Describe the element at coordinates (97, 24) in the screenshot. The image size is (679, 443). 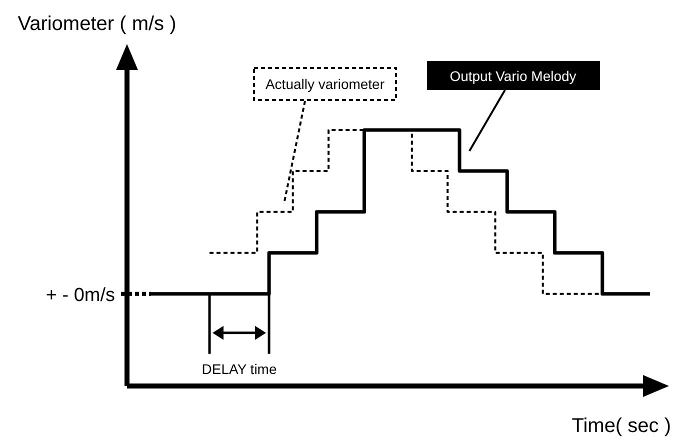
I see `y-axis-title: Variometer ( m/s )` at that location.